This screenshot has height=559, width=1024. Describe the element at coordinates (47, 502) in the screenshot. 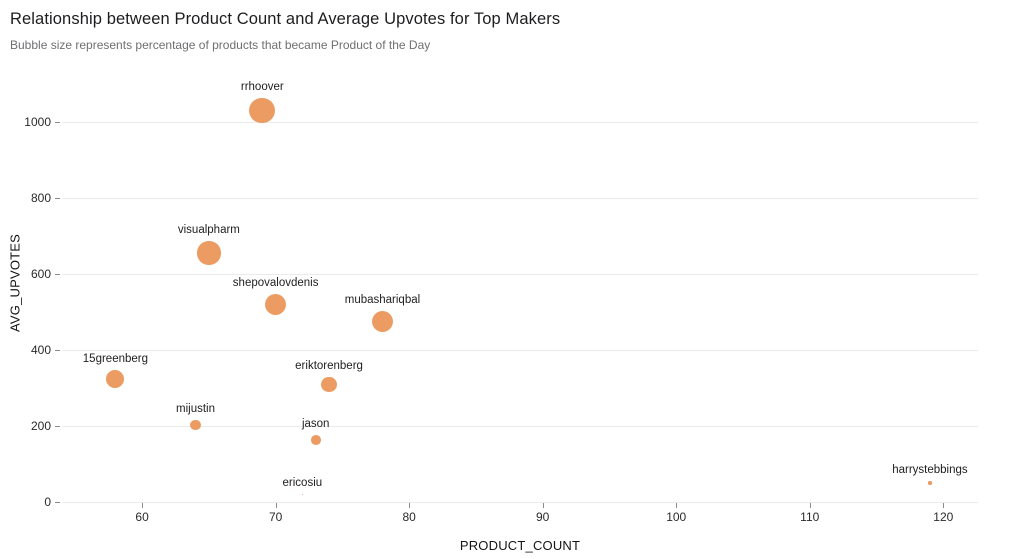

I see `y-tick-label-0: 0` at that location.